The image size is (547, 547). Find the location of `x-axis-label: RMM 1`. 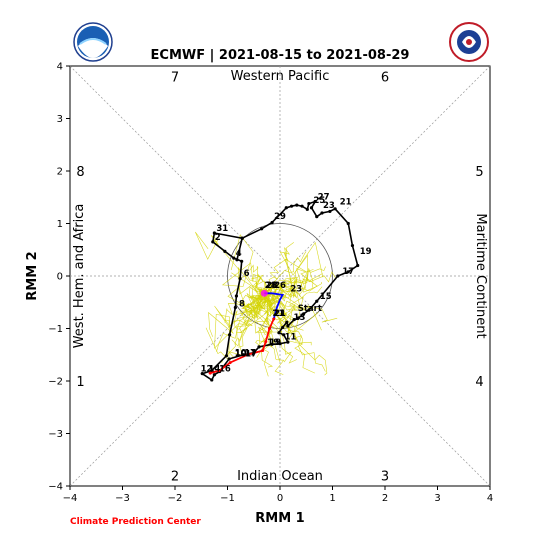

x-axis-label: RMM 1 is located at coordinates (279, 518).